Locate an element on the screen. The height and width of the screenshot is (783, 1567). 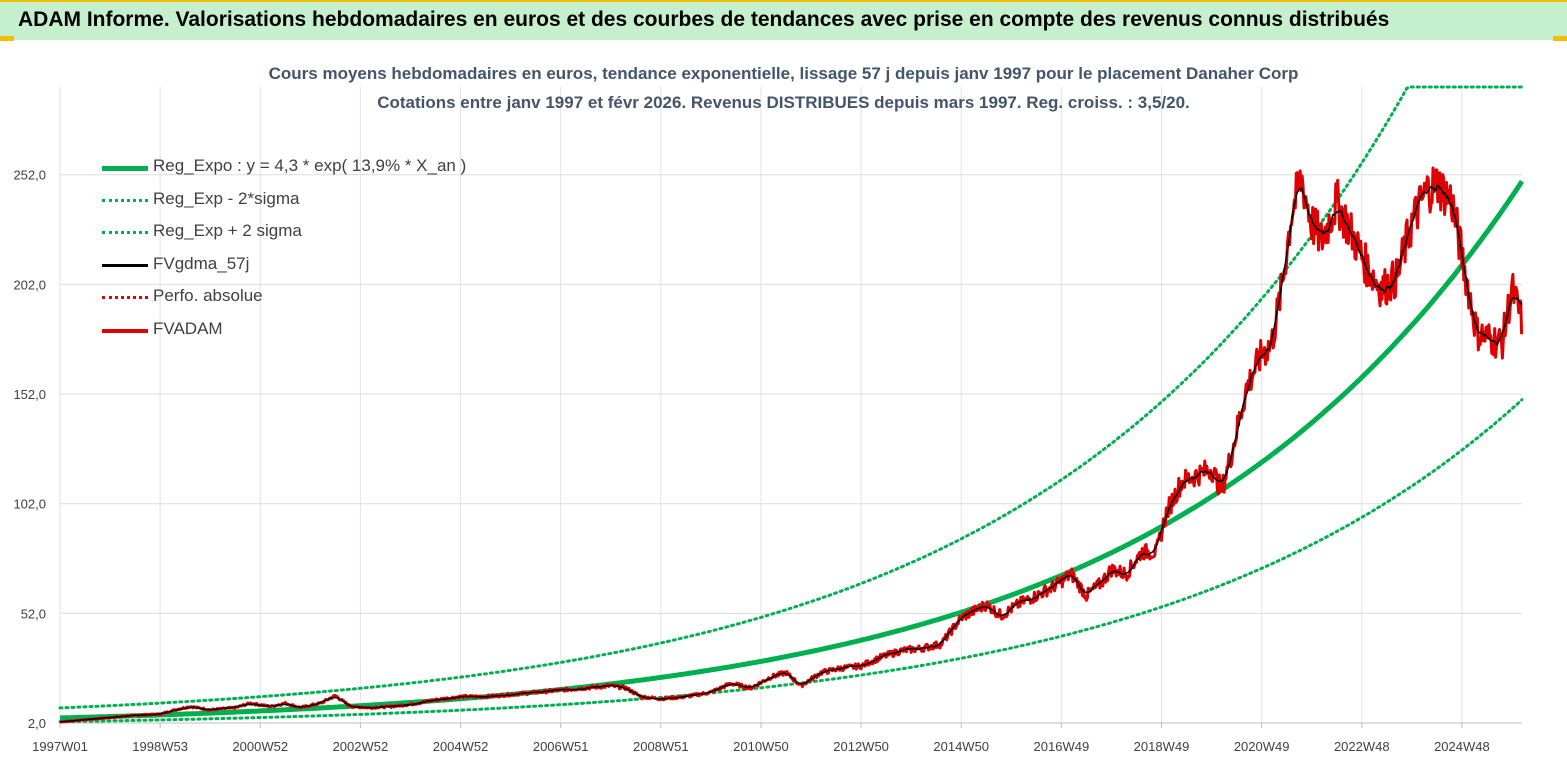
corner-marker-right is located at coordinates (1560, 38).